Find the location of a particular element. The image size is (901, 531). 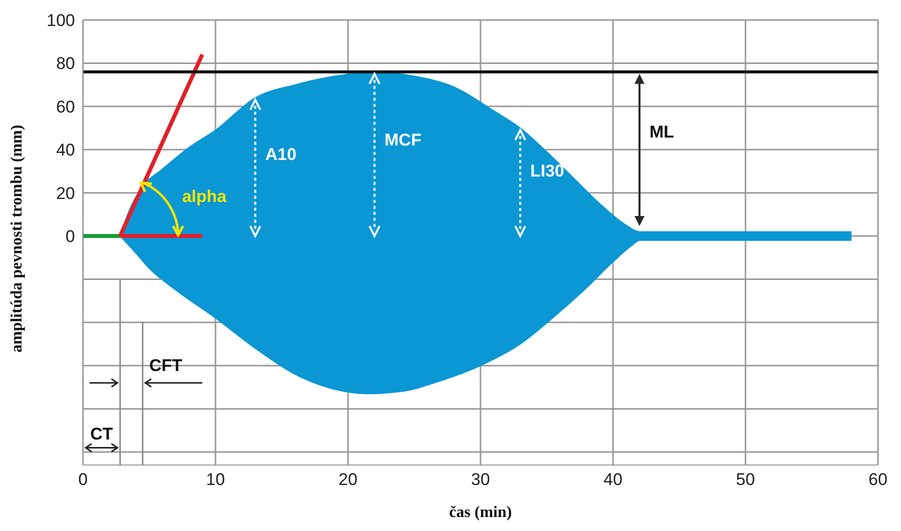

annotation: MCF is located at coordinates (403, 140).